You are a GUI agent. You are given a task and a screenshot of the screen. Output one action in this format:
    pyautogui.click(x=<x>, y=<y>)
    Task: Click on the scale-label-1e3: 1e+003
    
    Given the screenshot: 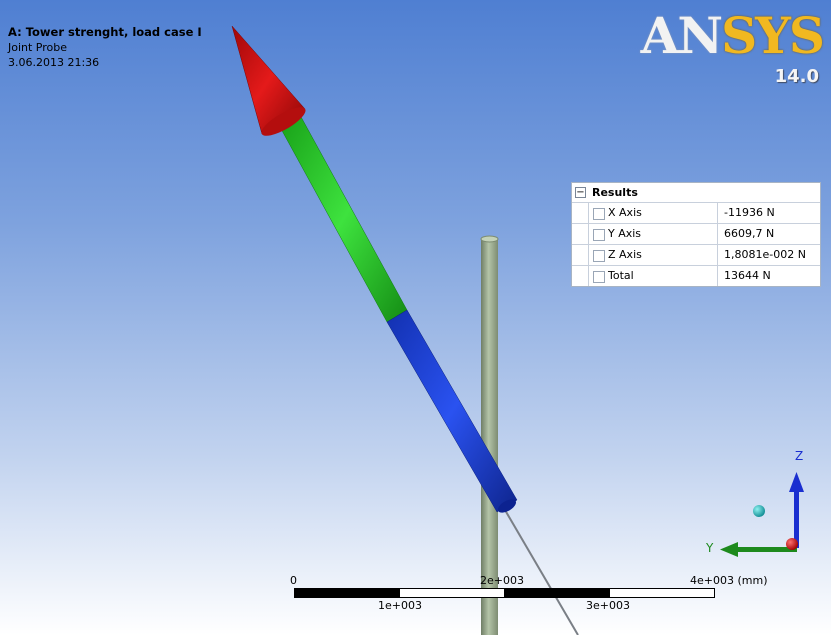 What is the action you would take?
    pyautogui.click(x=400, y=605)
    